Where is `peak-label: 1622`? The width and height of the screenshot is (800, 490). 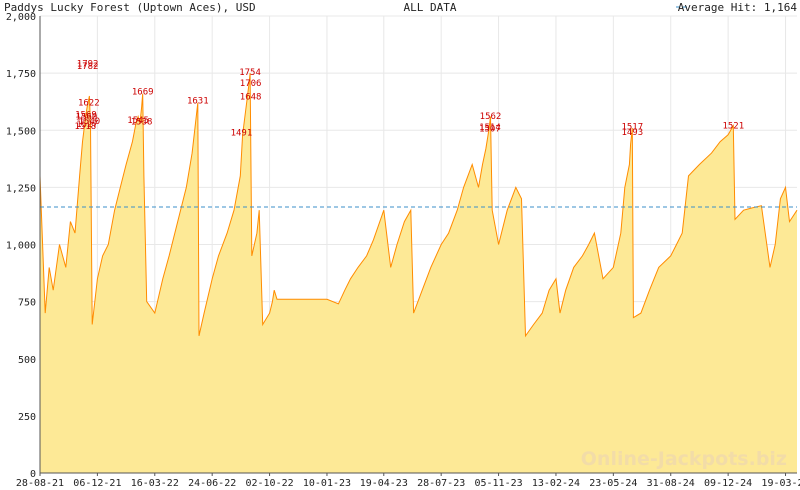
peak-label: 1622 is located at coordinates (89, 103).